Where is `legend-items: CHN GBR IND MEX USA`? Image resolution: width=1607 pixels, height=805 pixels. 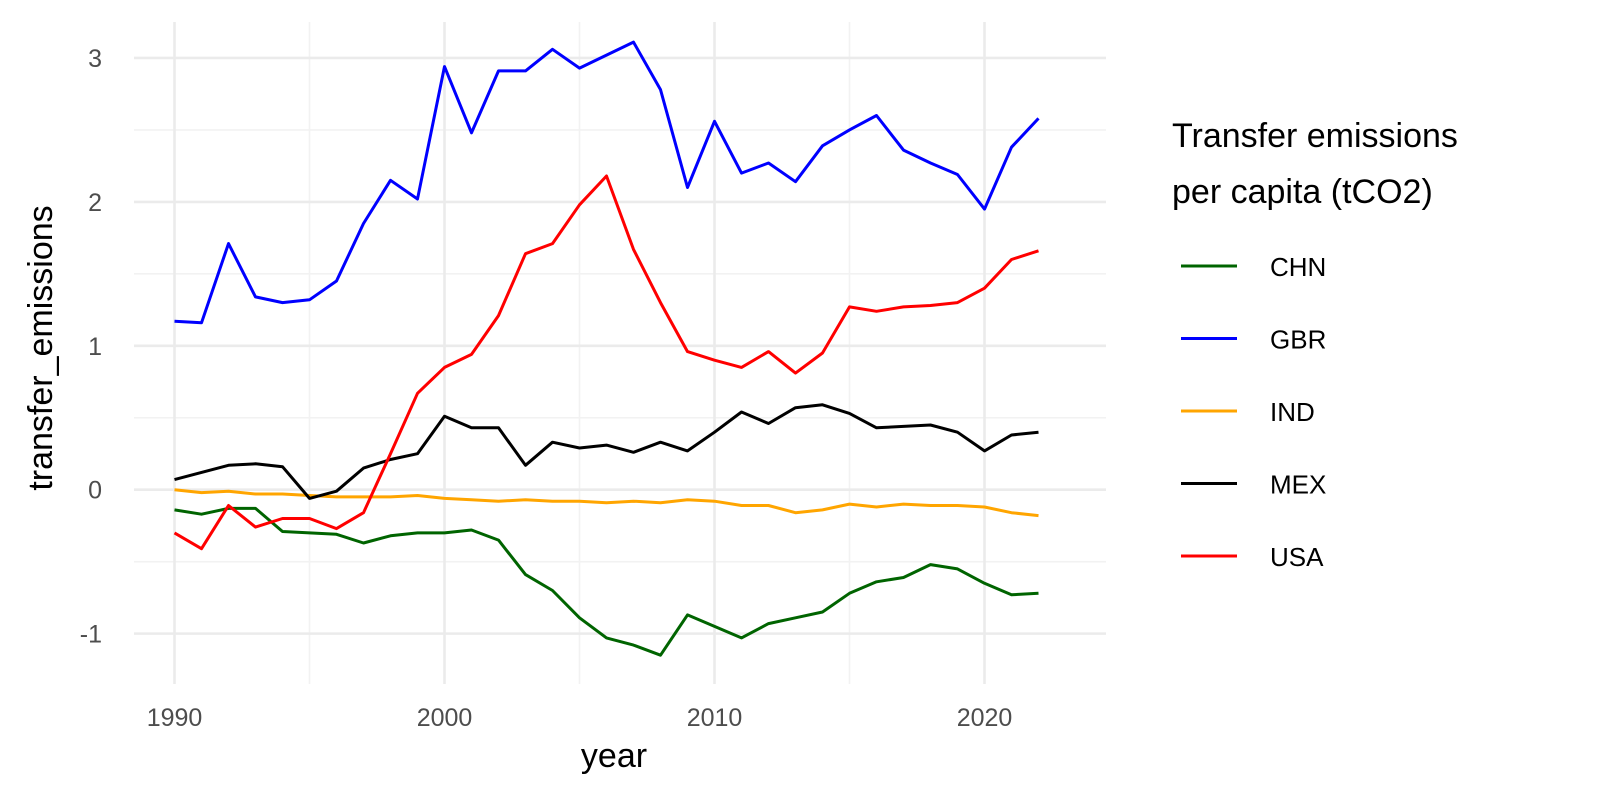 legend-items: CHN GBR IND MEX USA is located at coordinates (1253, 412).